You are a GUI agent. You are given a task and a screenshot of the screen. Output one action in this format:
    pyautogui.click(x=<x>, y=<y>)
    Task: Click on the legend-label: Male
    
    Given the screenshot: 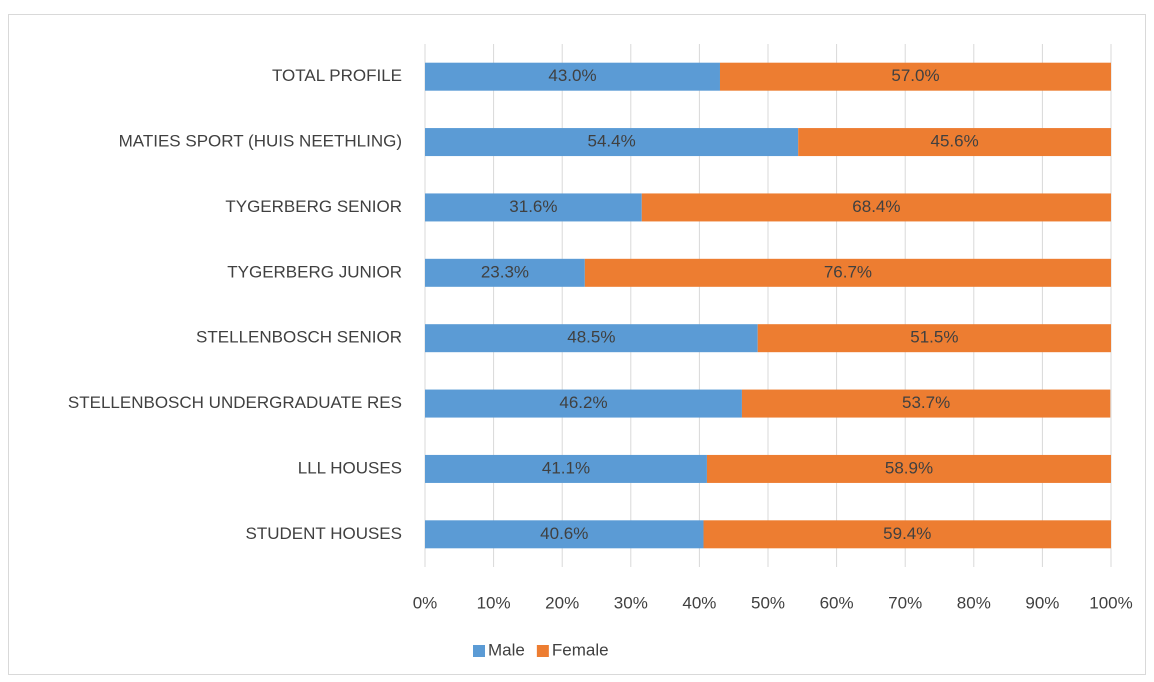 What is the action you would take?
    pyautogui.click(x=506, y=649)
    